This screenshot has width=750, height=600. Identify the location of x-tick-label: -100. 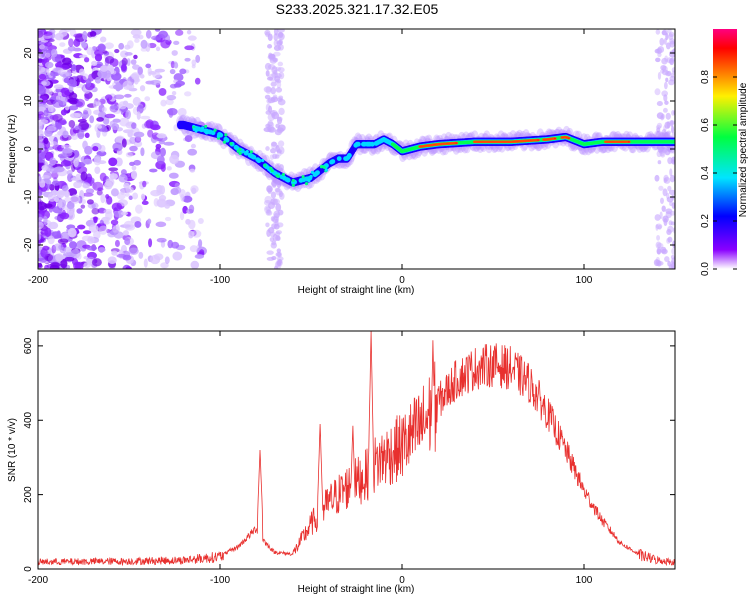
(220, 580).